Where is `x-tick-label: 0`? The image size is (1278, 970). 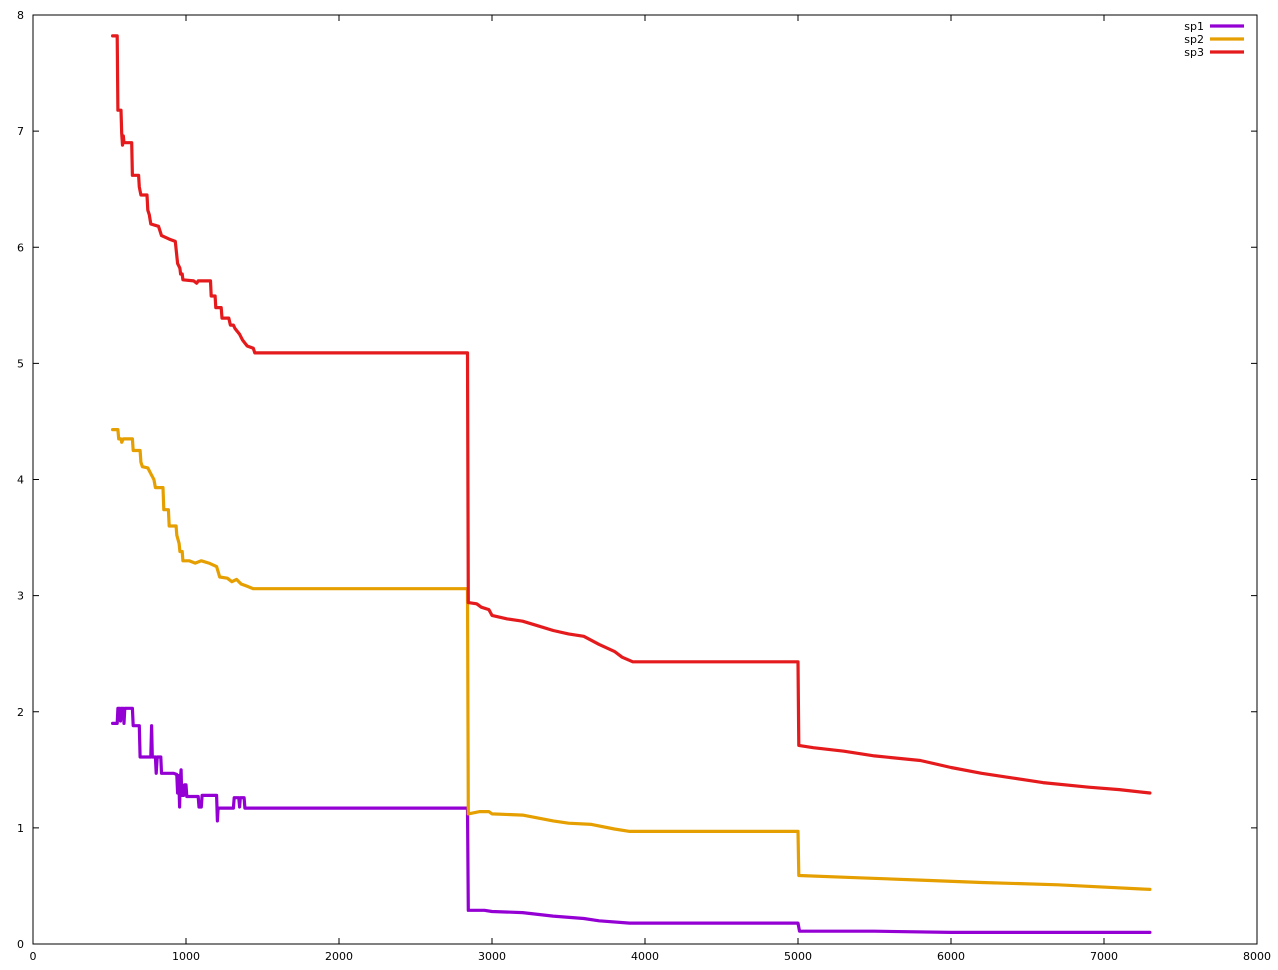
x-tick-label: 0 is located at coordinates (33, 956).